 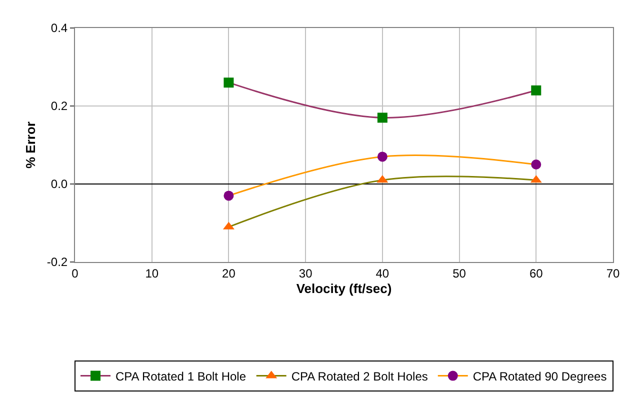 I want to click on y-tick-label: 0.4, so click(x=59, y=28).